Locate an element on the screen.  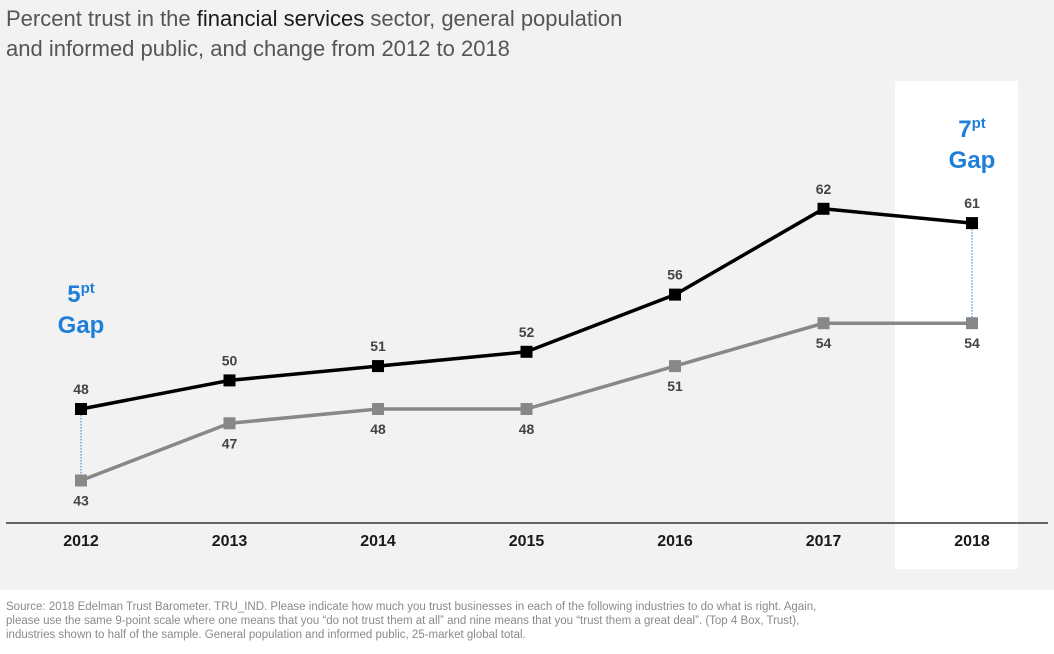
series-1-data-label: 47 is located at coordinates (230, 443).